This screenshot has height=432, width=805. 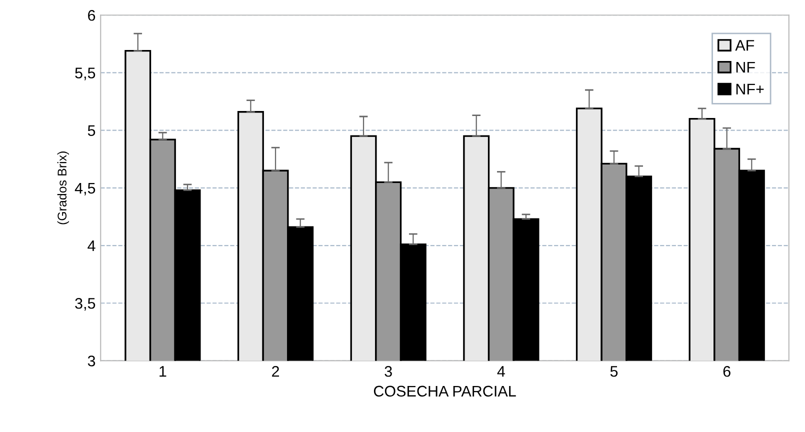 I want to click on y-tick-label: 3, so click(x=92, y=361).